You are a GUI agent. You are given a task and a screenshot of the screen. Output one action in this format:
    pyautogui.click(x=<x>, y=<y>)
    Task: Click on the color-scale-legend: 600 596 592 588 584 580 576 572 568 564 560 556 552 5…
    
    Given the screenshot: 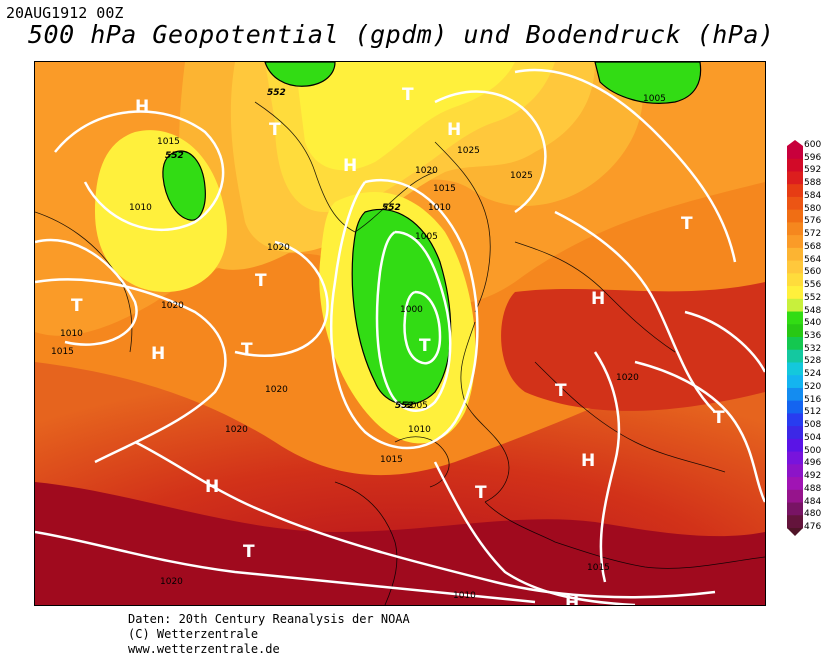 What is the action you would take?
    pyautogui.click(x=806, y=340)
    